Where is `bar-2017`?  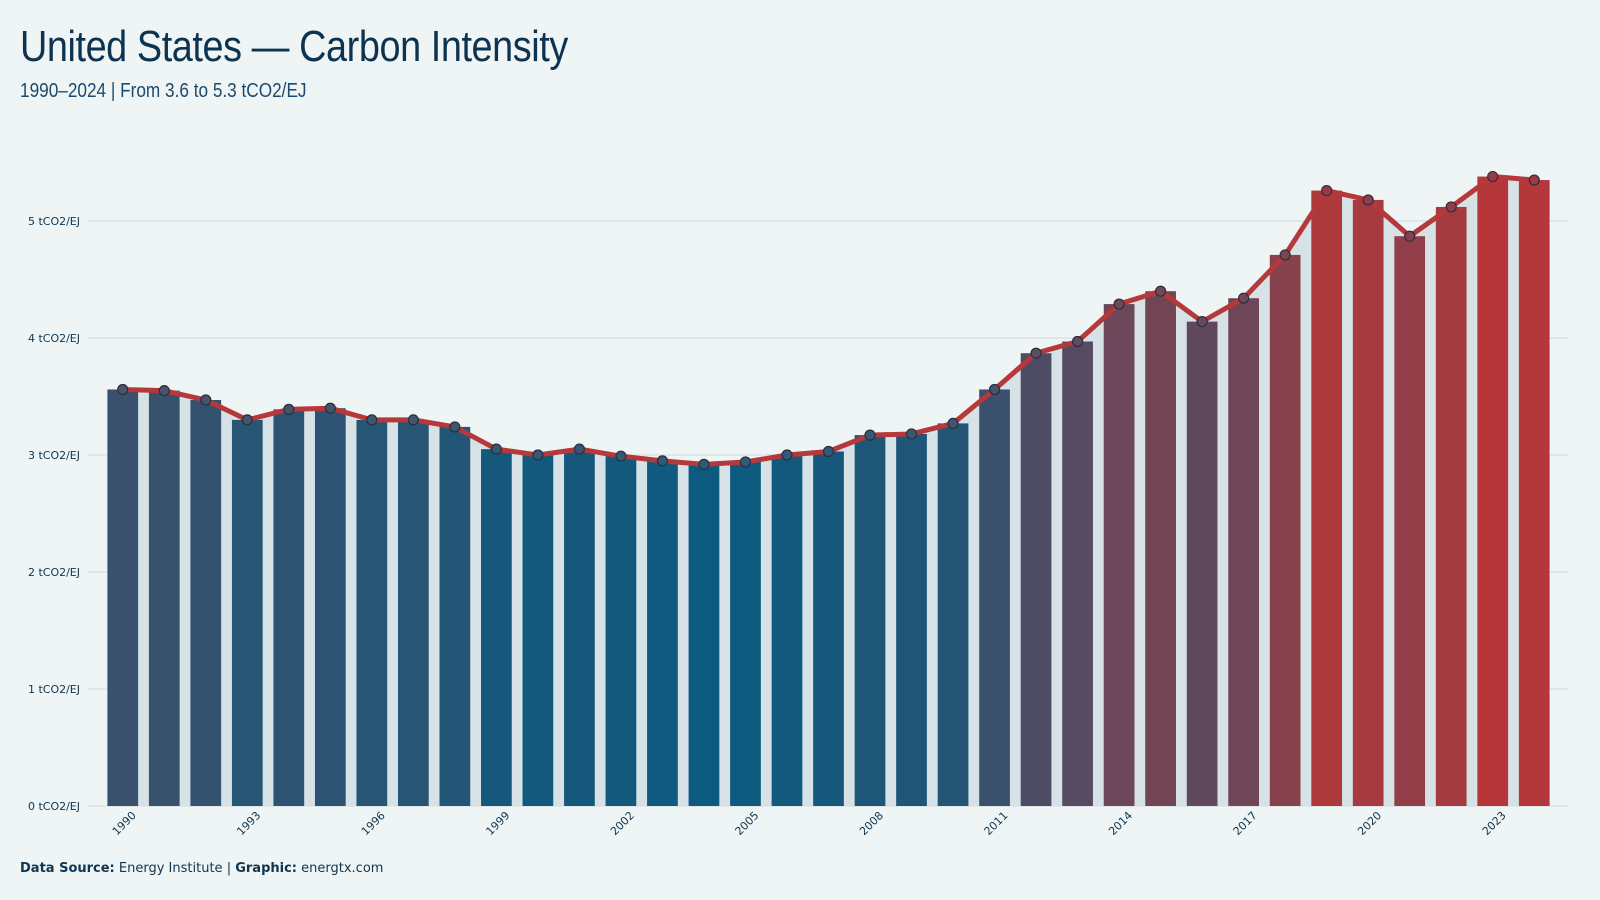 bar-2017 is located at coordinates (1244, 552).